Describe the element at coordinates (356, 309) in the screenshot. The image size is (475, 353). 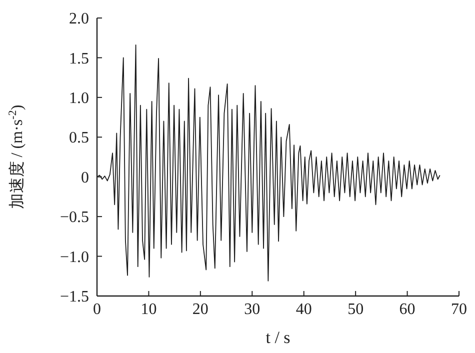
I see `x-tick-label: 50` at that location.